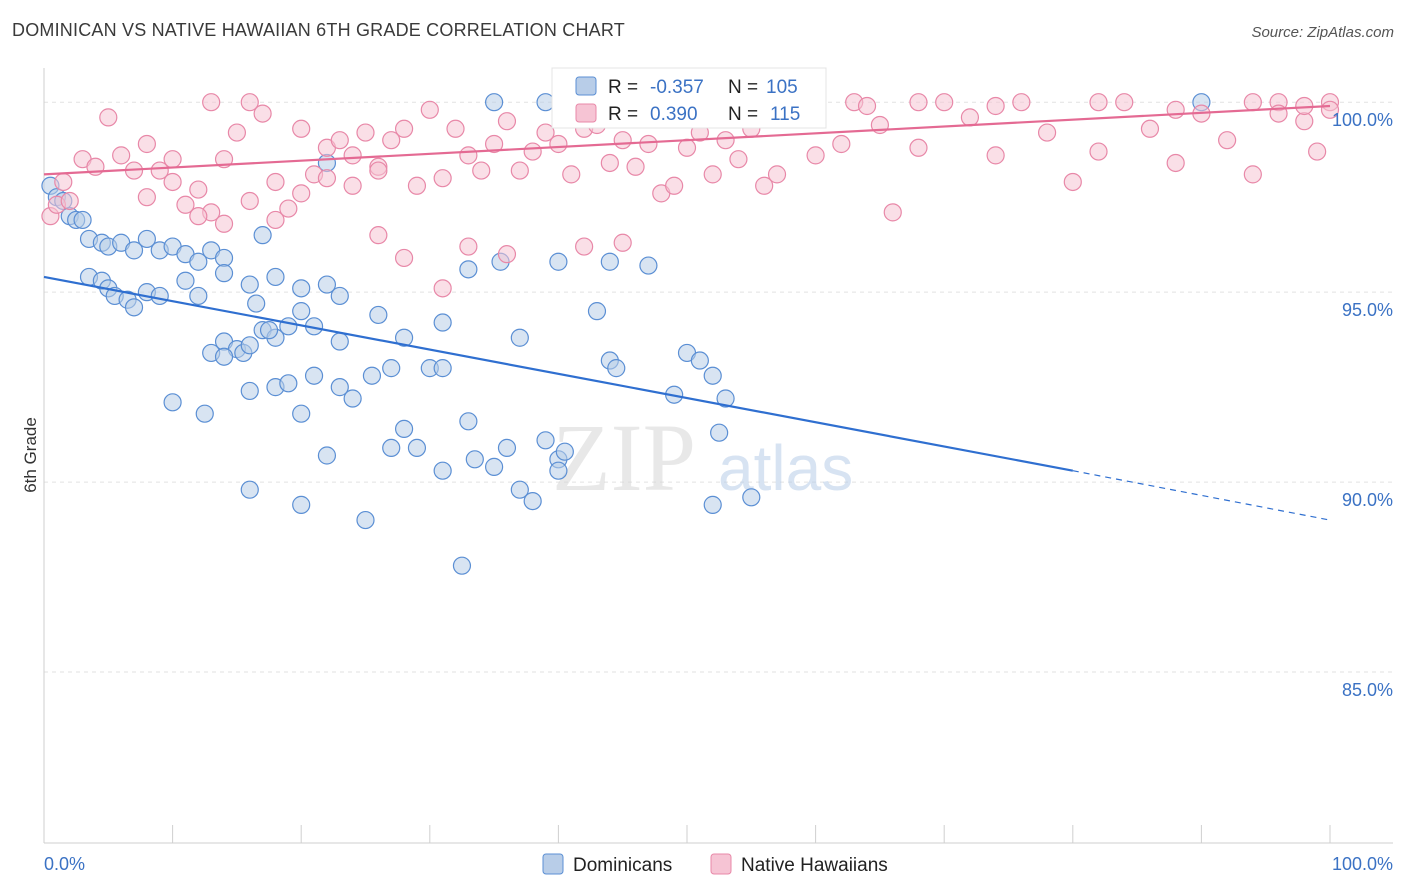  Describe the element at coordinates (1362, 864) in the screenshot. I see `x-tick-right: 100.0%` at that location.